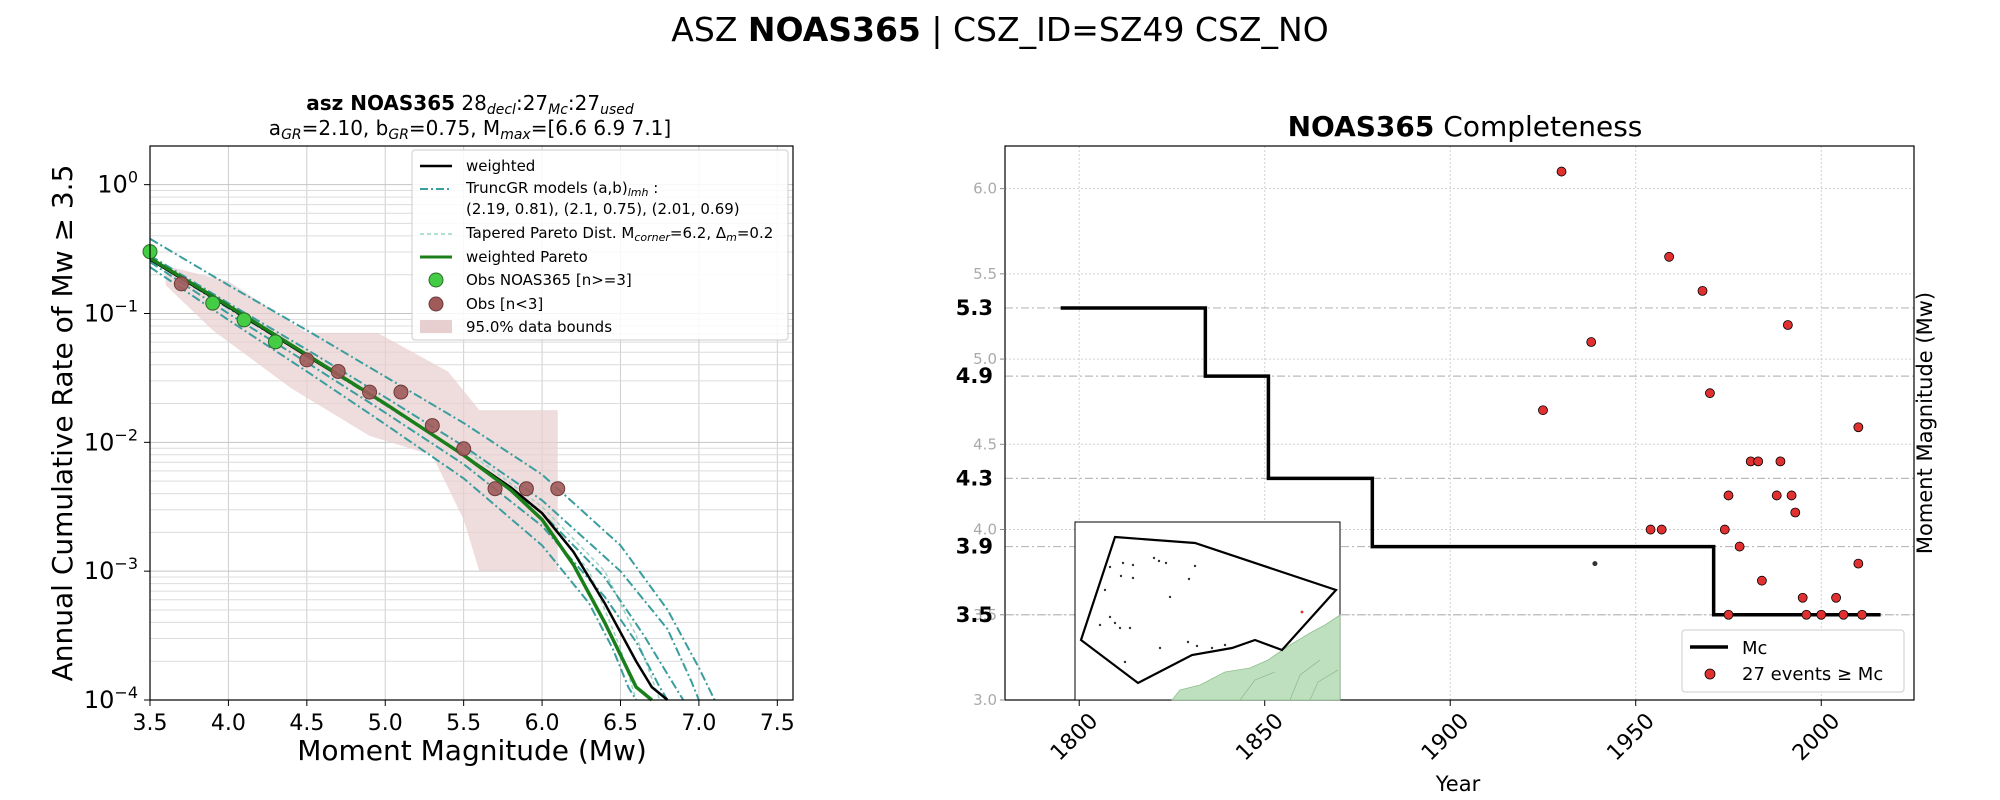  I want to click on right-legend: Mc 27 events ≥ Mc, so click(1793, 661).